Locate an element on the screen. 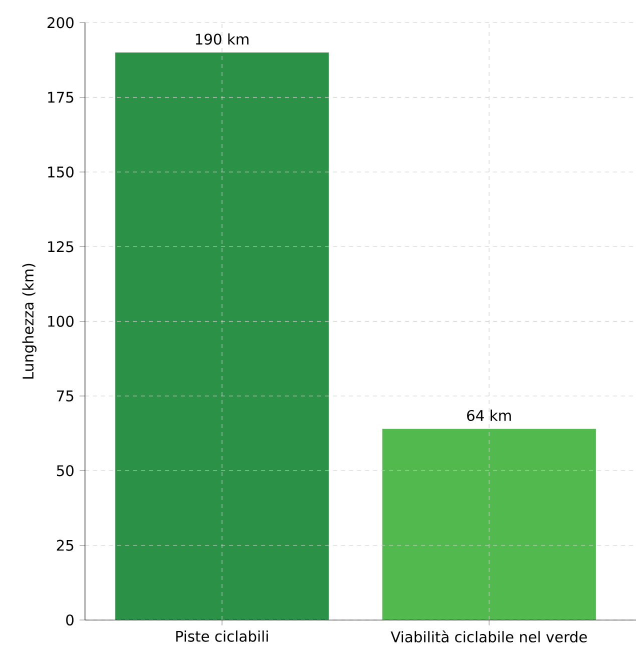 This screenshot has height=648, width=636. y-tick-label: 25 is located at coordinates (65, 545).